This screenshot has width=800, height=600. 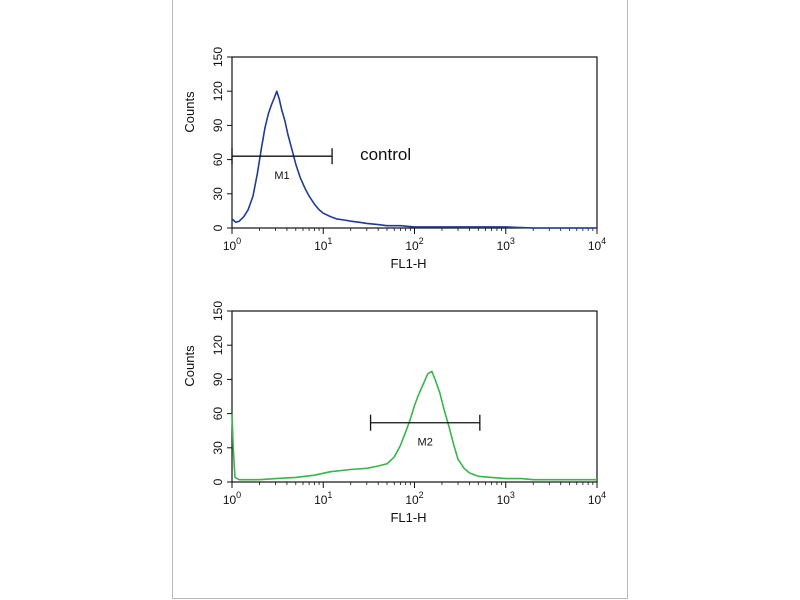 I want to click on gate-label: M1, so click(x=281, y=176).